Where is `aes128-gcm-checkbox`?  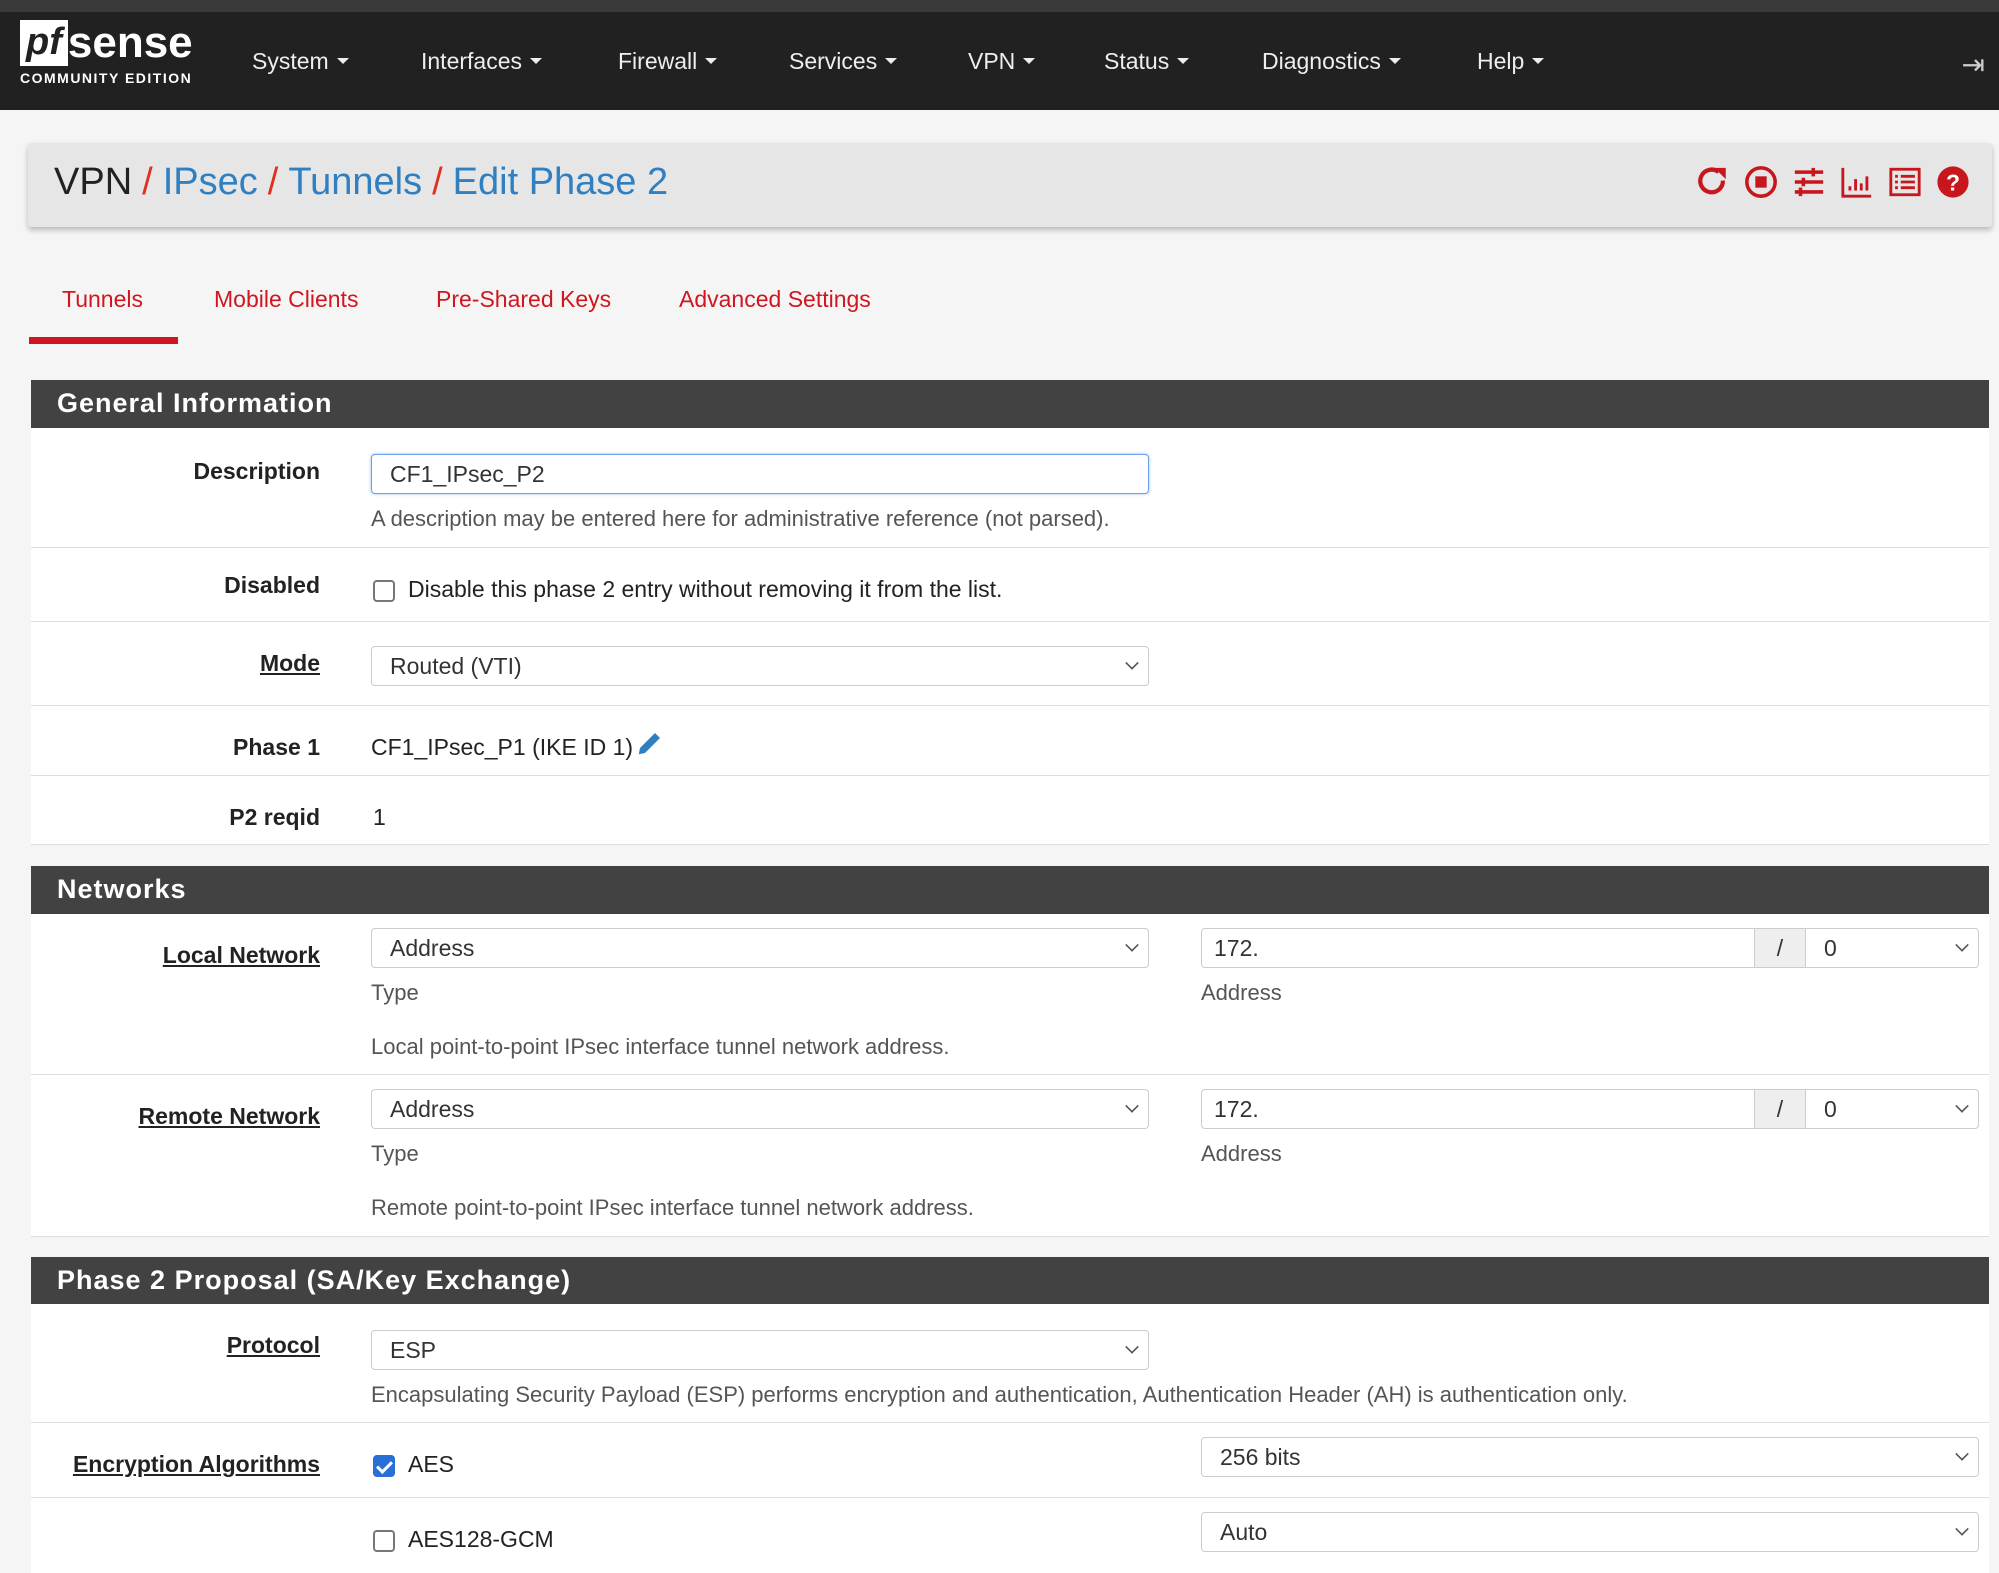 aes128-gcm-checkbox is located at coordinates (384, 1541).